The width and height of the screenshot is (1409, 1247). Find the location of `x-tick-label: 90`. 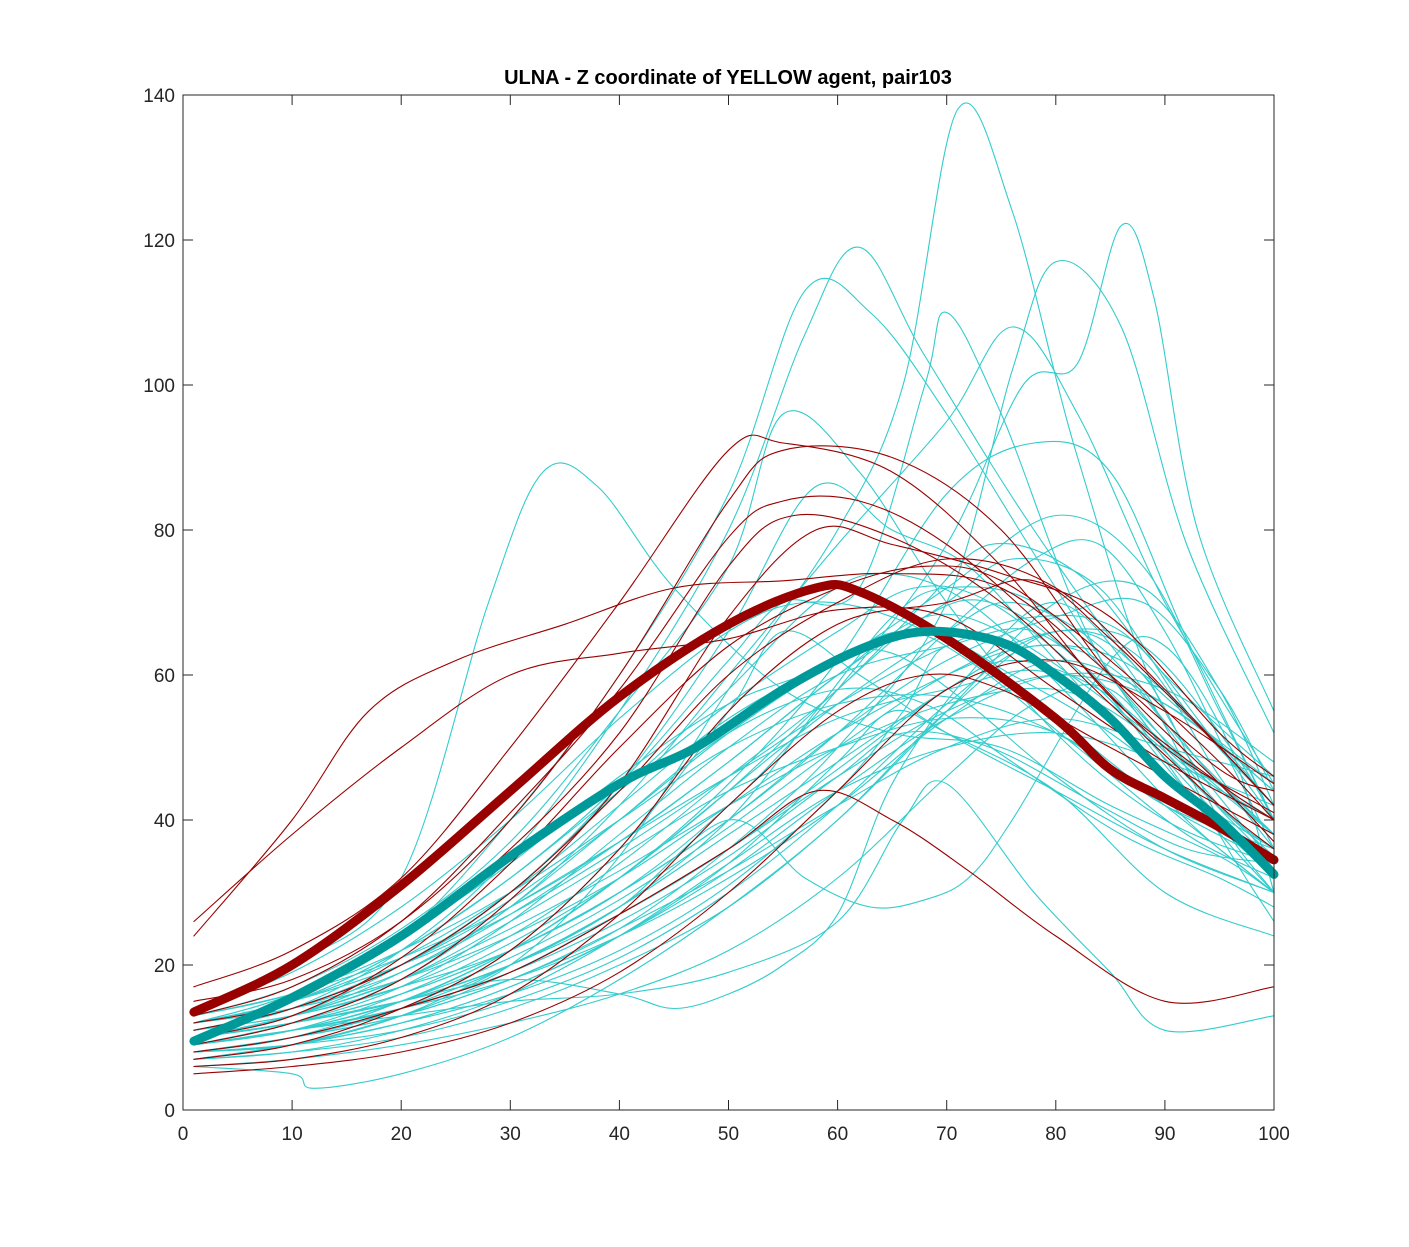

x-tick-label: 90 is located at coordinates (1164, 1134).